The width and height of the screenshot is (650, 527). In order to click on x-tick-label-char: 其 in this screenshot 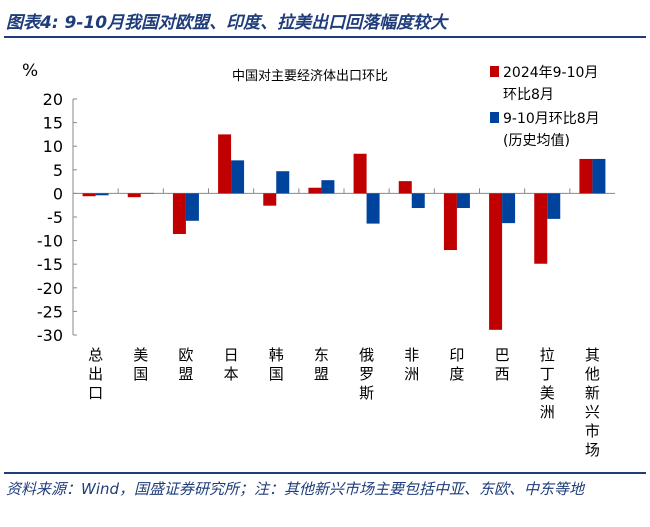, I will do `click(592, 355)`.